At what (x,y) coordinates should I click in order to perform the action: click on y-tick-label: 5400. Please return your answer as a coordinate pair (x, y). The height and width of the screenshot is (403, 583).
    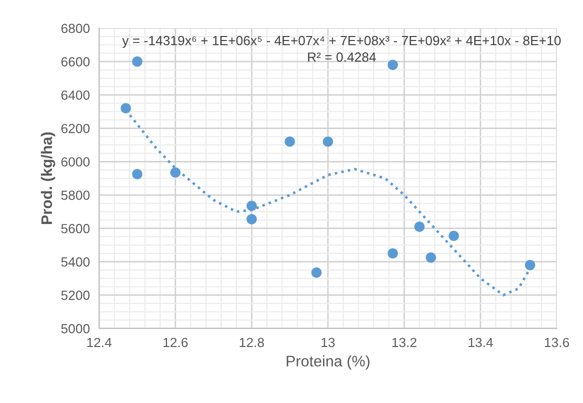
    Looking at the image, I should click on (75, 262).